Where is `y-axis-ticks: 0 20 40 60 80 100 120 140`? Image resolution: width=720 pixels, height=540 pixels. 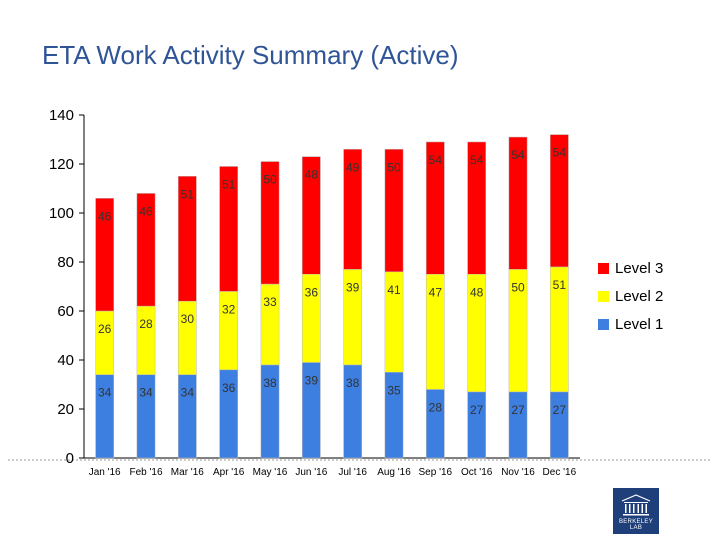
y-axis-ticks: 0 20 40 60 80 100 120 140 is located at coordinates (66, 287).